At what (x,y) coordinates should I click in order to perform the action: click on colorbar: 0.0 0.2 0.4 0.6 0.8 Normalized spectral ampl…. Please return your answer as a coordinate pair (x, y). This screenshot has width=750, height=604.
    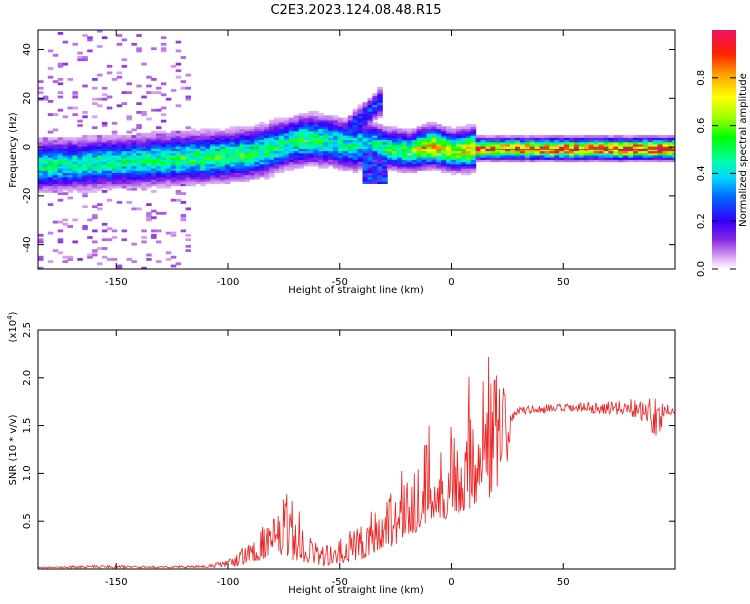
    Looking at the image, I should click on (722, 153).